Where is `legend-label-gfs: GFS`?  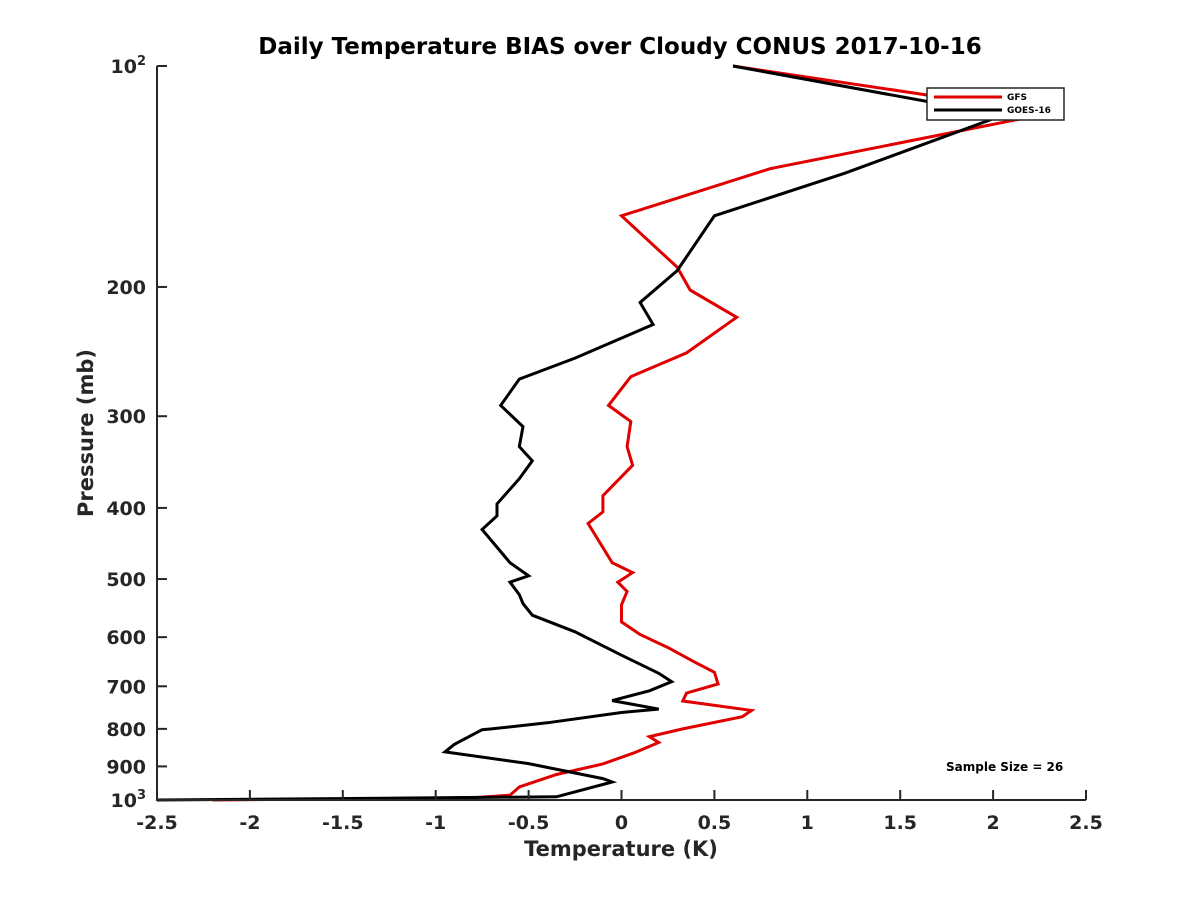
legend-label-gfs: GFS is located at coordinates (1017, 98).